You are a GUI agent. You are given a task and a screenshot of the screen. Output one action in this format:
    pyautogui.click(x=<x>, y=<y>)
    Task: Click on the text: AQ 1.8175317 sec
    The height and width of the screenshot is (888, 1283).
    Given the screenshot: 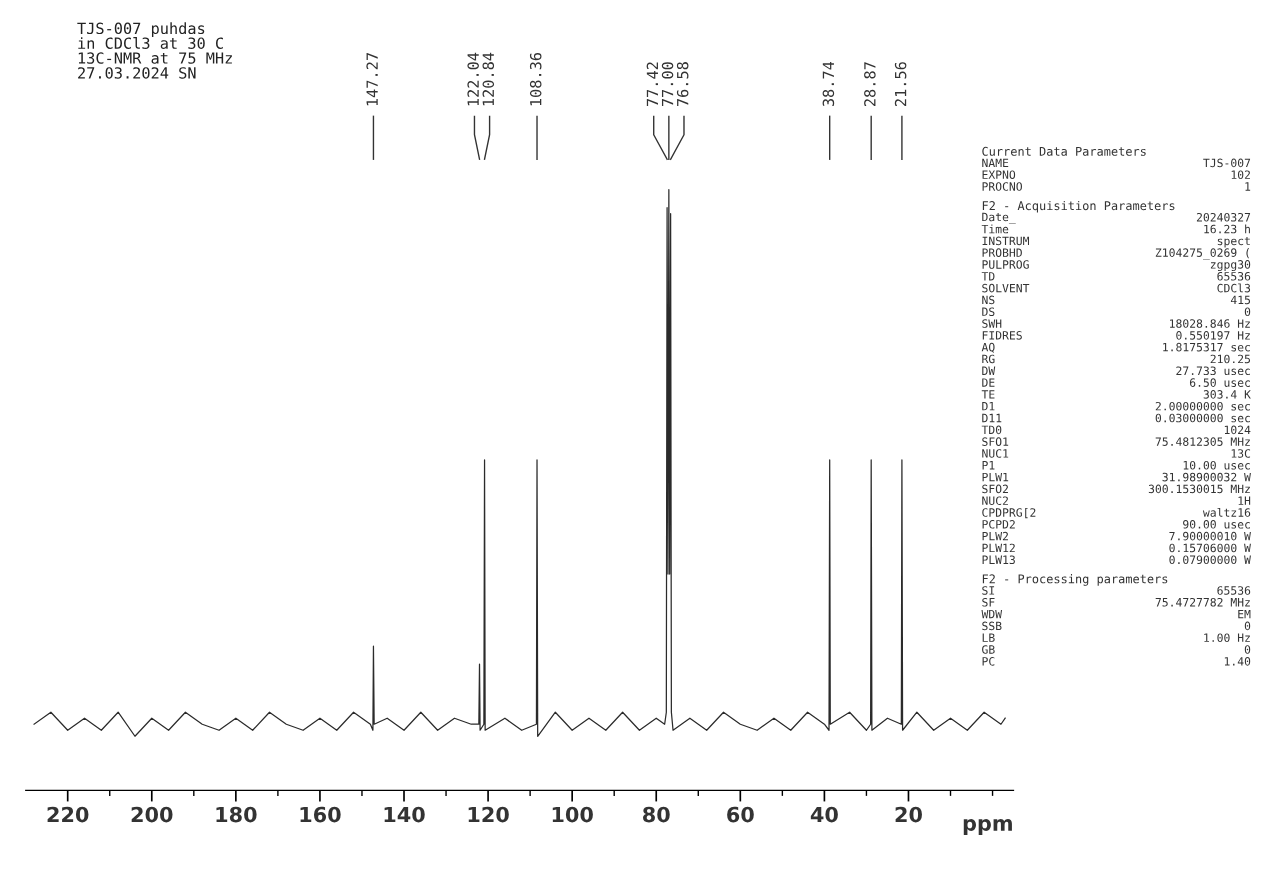 What is the action you would take?
    pyautogui.click(x=1115, y=347)
    